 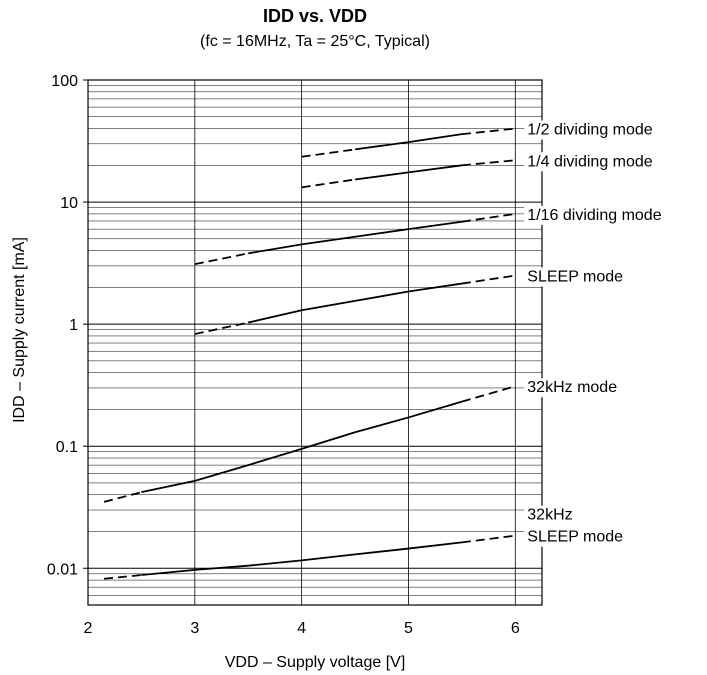 I want to click on series-label: SLEEP mode, so click(x=575, y=277).